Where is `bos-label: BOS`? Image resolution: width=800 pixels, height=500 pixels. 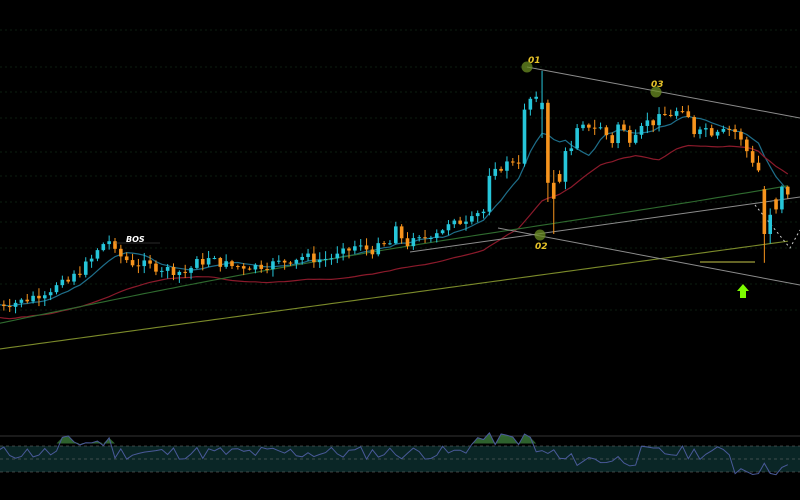
bos-label: BOS is located at coordinates (135, 239).